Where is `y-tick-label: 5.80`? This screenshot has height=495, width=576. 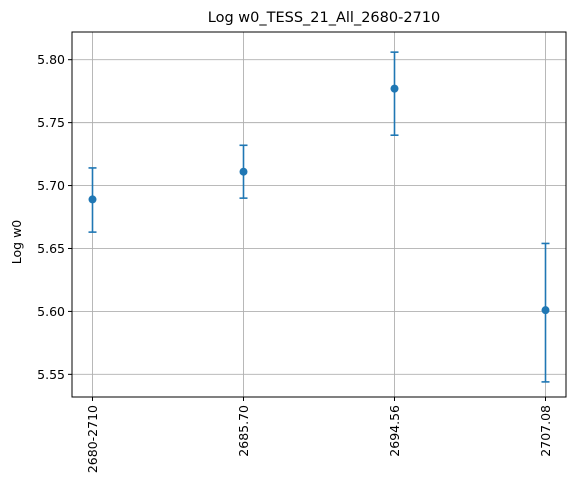
y-tick-label: 5.80 is located at coordinates (51, 59).